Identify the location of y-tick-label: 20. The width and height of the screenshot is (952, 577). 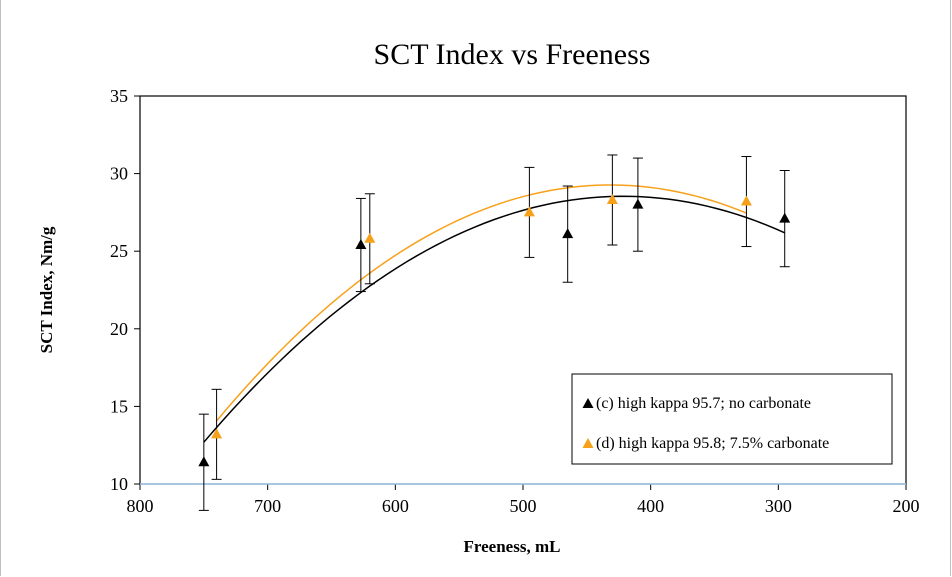
(119, 329).